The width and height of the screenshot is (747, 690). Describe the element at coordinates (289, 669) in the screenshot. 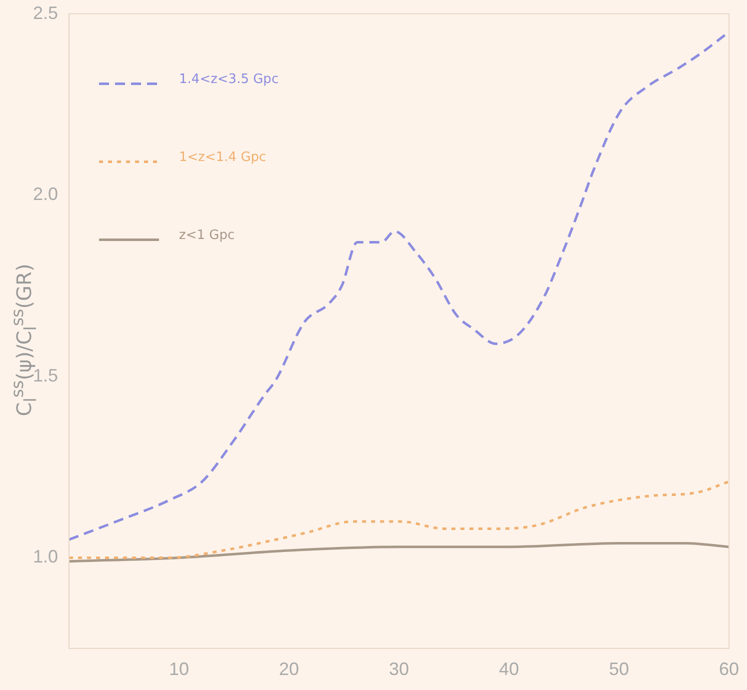

I see `x-tick-label: 20` at that location.